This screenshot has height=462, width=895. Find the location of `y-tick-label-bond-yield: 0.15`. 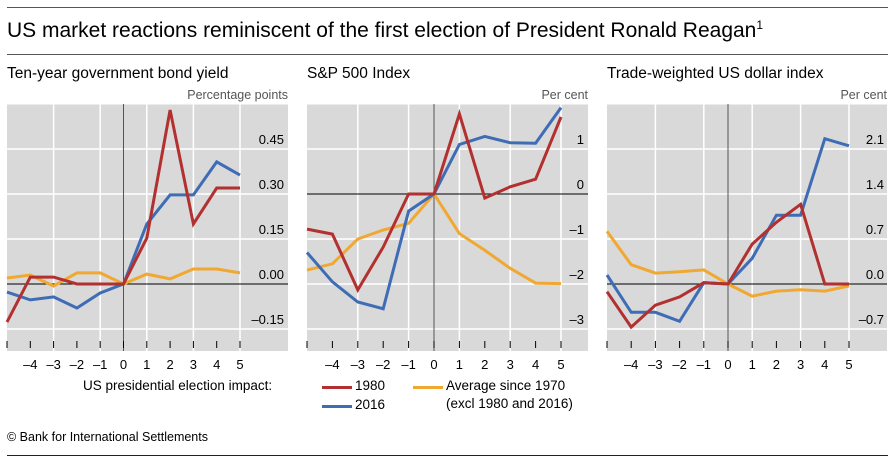

y-tick-label-bond-yield: 0.15 is located at coordinates (271, 229).